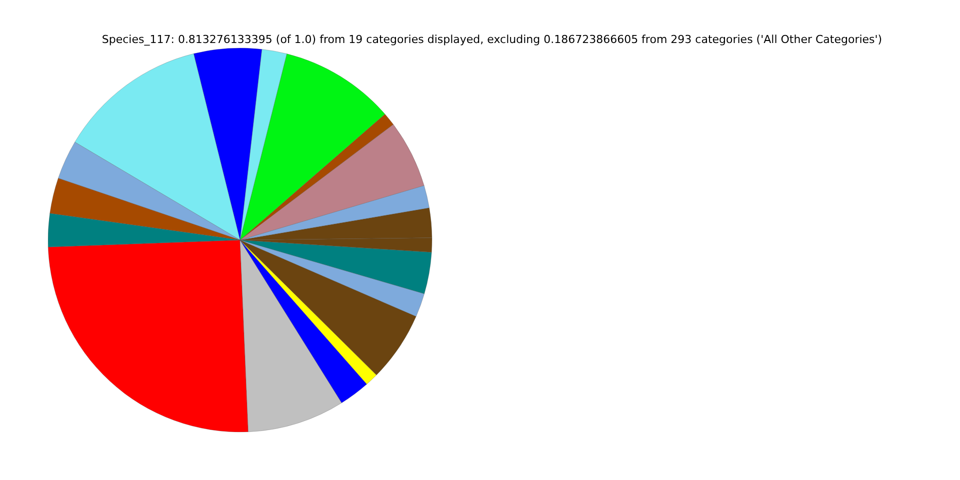  Describe the element at coordinates (492, 39) in the screenshot. I see `text: Species_117: 0.813276133395 (of 1.0) from 19 categories displayed, excluding 0.186723866605 from 293 categories ('All Other Categories')` at that location.